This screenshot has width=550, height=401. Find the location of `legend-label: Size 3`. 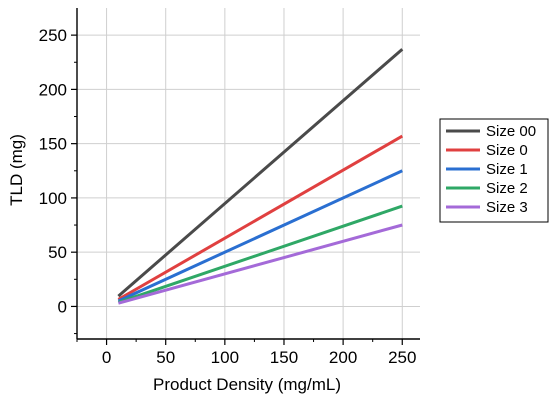

legend-label: Size 3 is located at coordinates (507, 207).